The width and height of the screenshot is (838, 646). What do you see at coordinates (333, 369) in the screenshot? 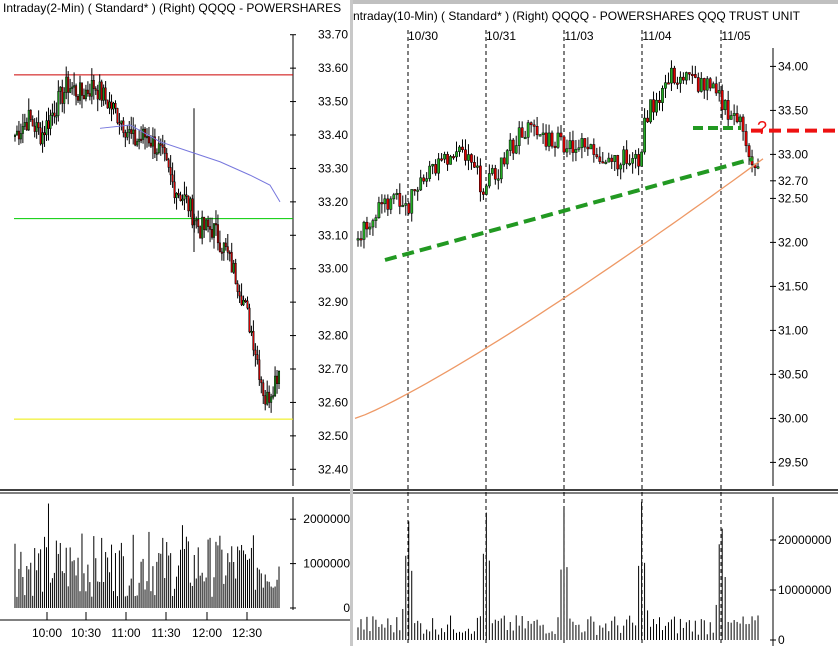
I see `price-tick-label: 32.70` at bounding box center [333, 369].